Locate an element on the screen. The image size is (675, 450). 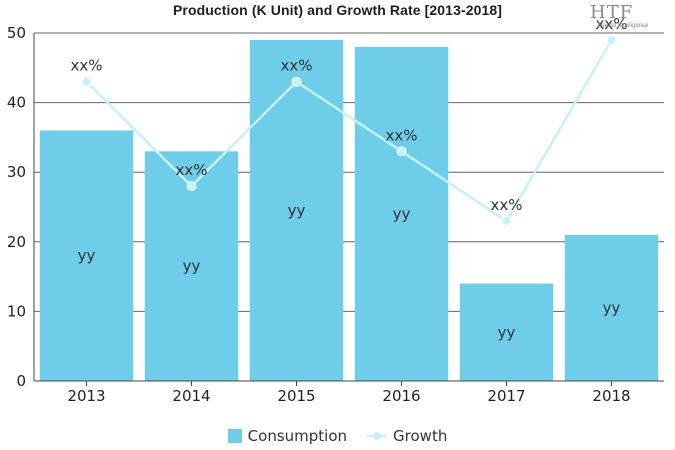
legend-swatch-line-point is located at coordinates (377, 436).